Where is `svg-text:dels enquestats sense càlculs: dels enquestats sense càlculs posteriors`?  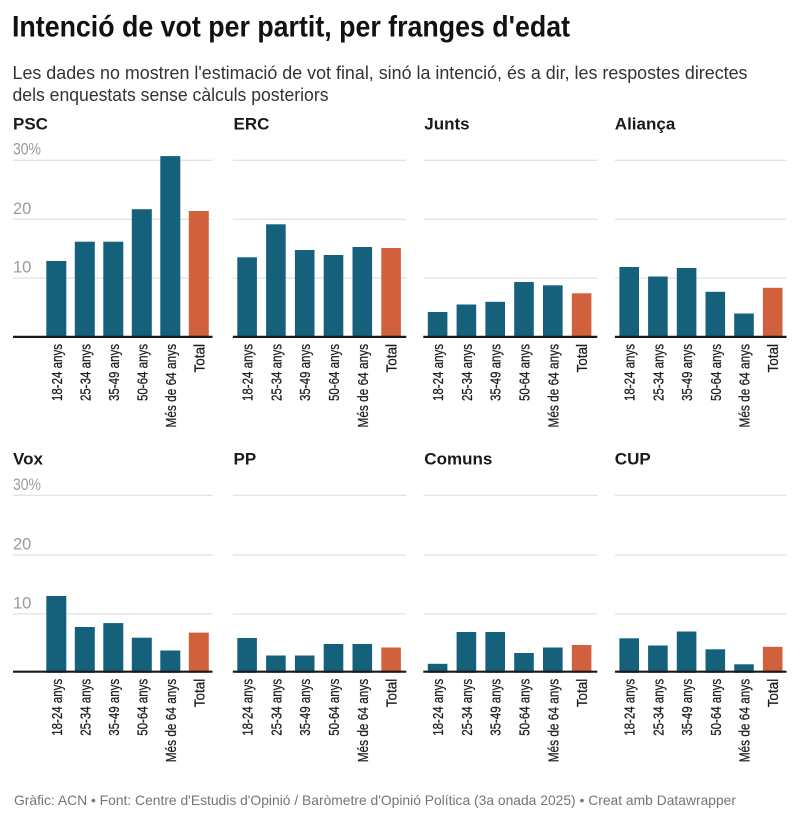
svg-text:dels enquestats sense càlculs: dels enquestats sense càlculs posteriors is located at coordinates (171, 94).